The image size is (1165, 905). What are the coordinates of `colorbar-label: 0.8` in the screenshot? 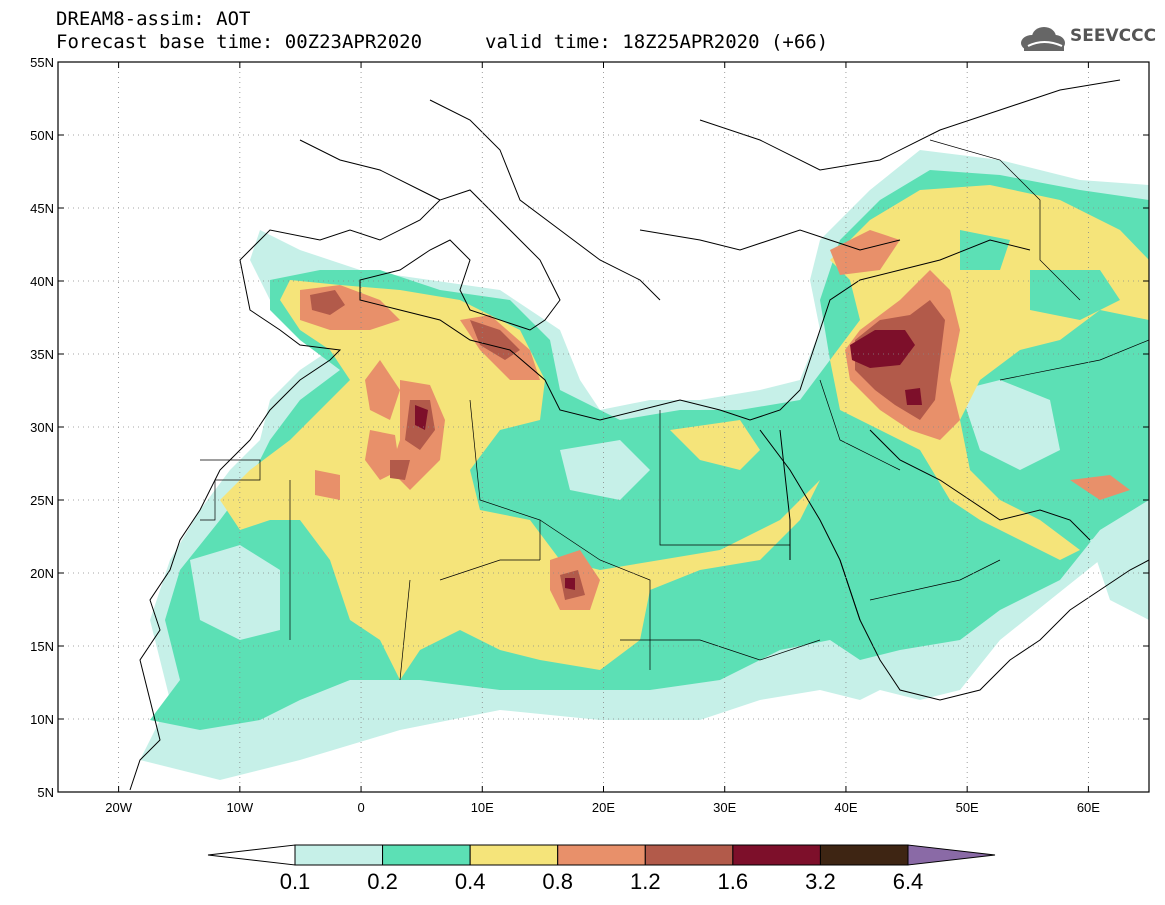 It's located at (557, 881).